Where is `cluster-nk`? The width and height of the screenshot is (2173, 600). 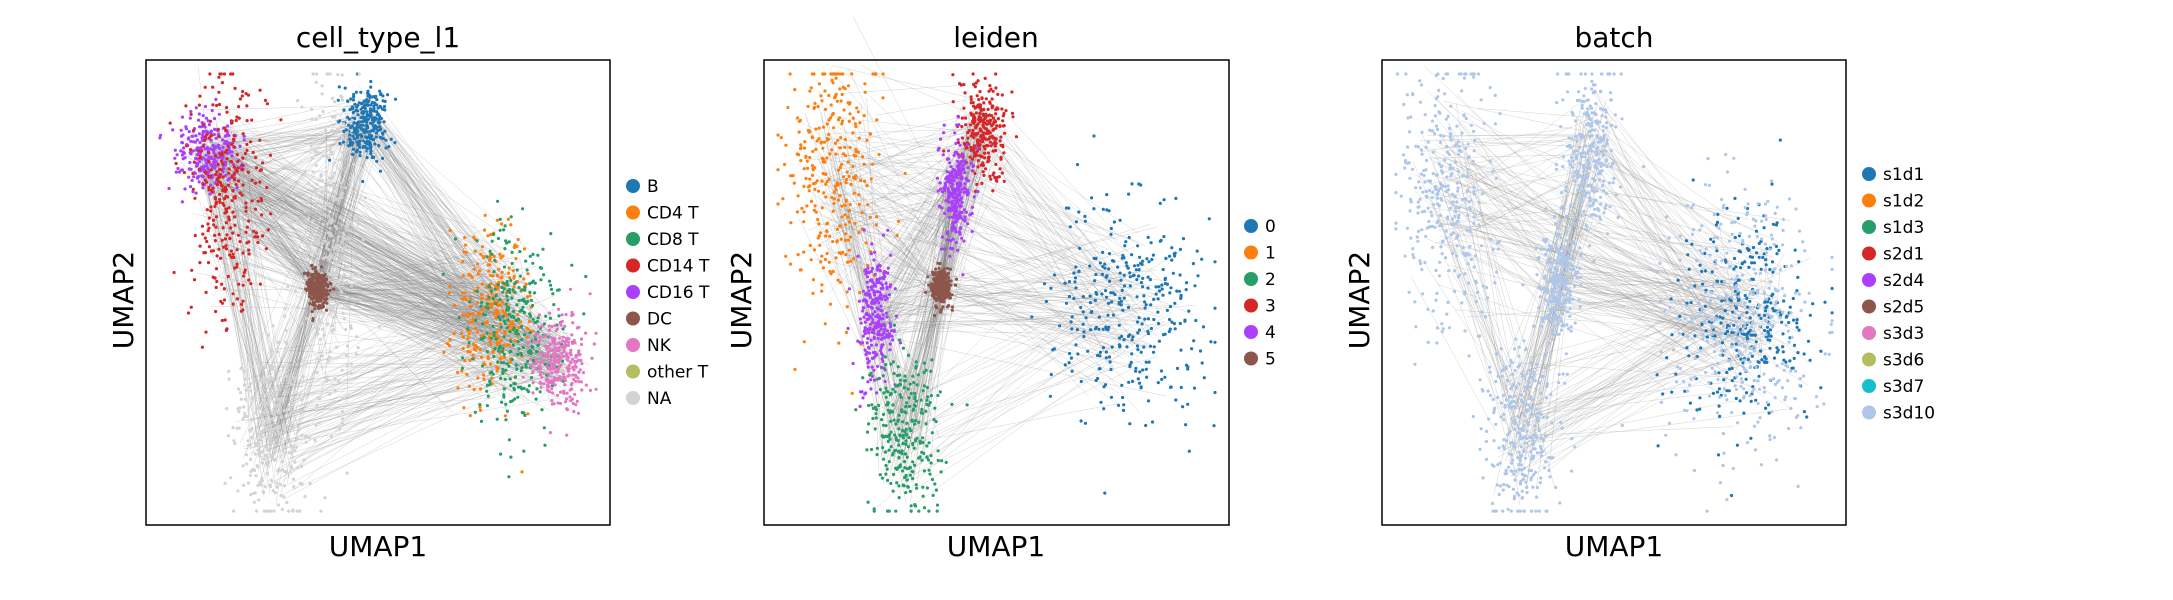 cluster-nk is located at coordinates (559, 362).